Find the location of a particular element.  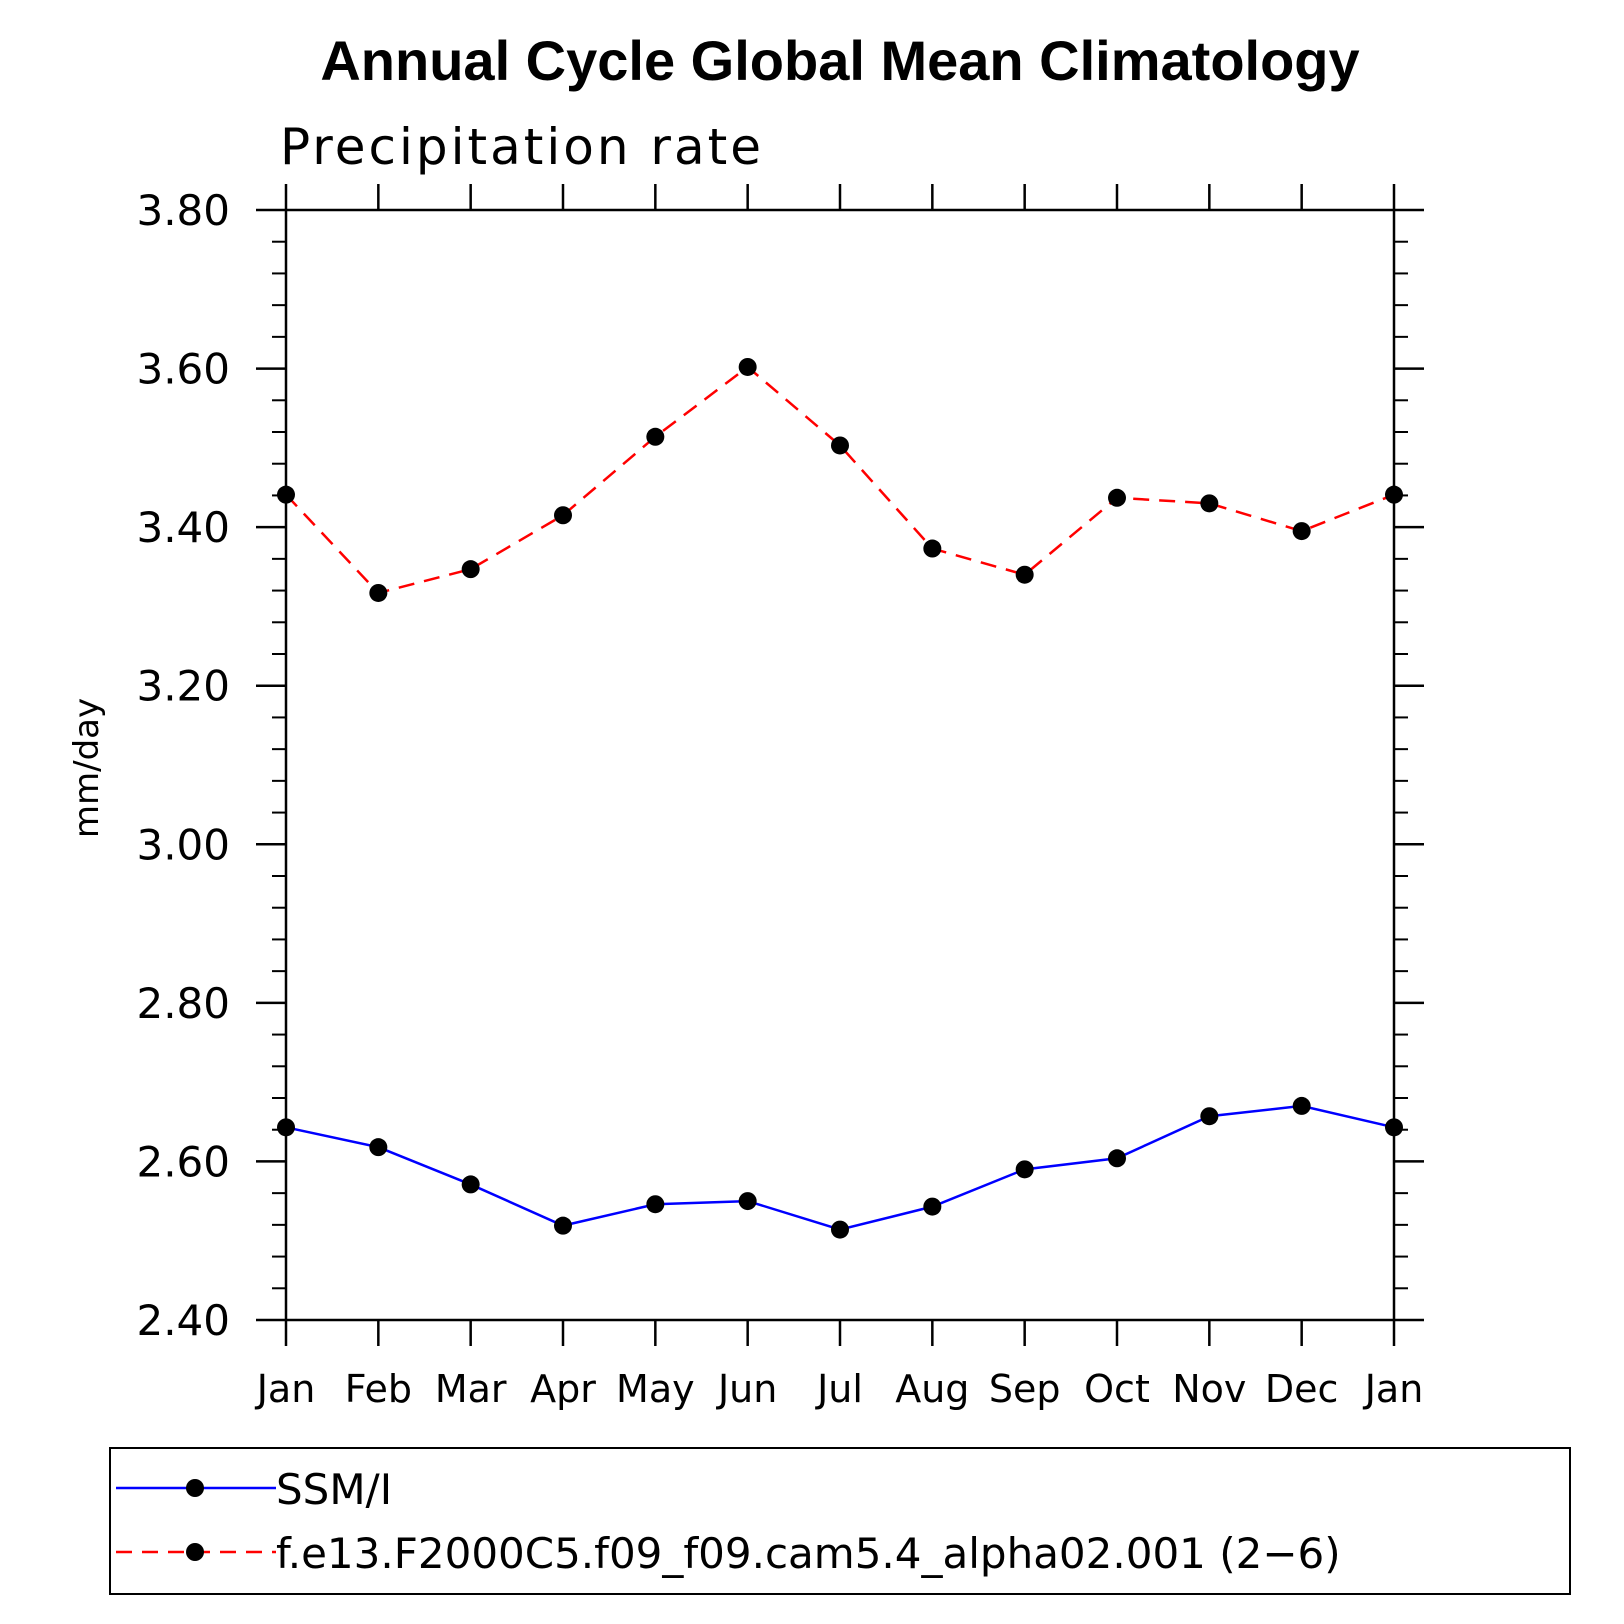

chart-title: Annual Cycle Global Mean Climatology is located at coordinates (839, 60).